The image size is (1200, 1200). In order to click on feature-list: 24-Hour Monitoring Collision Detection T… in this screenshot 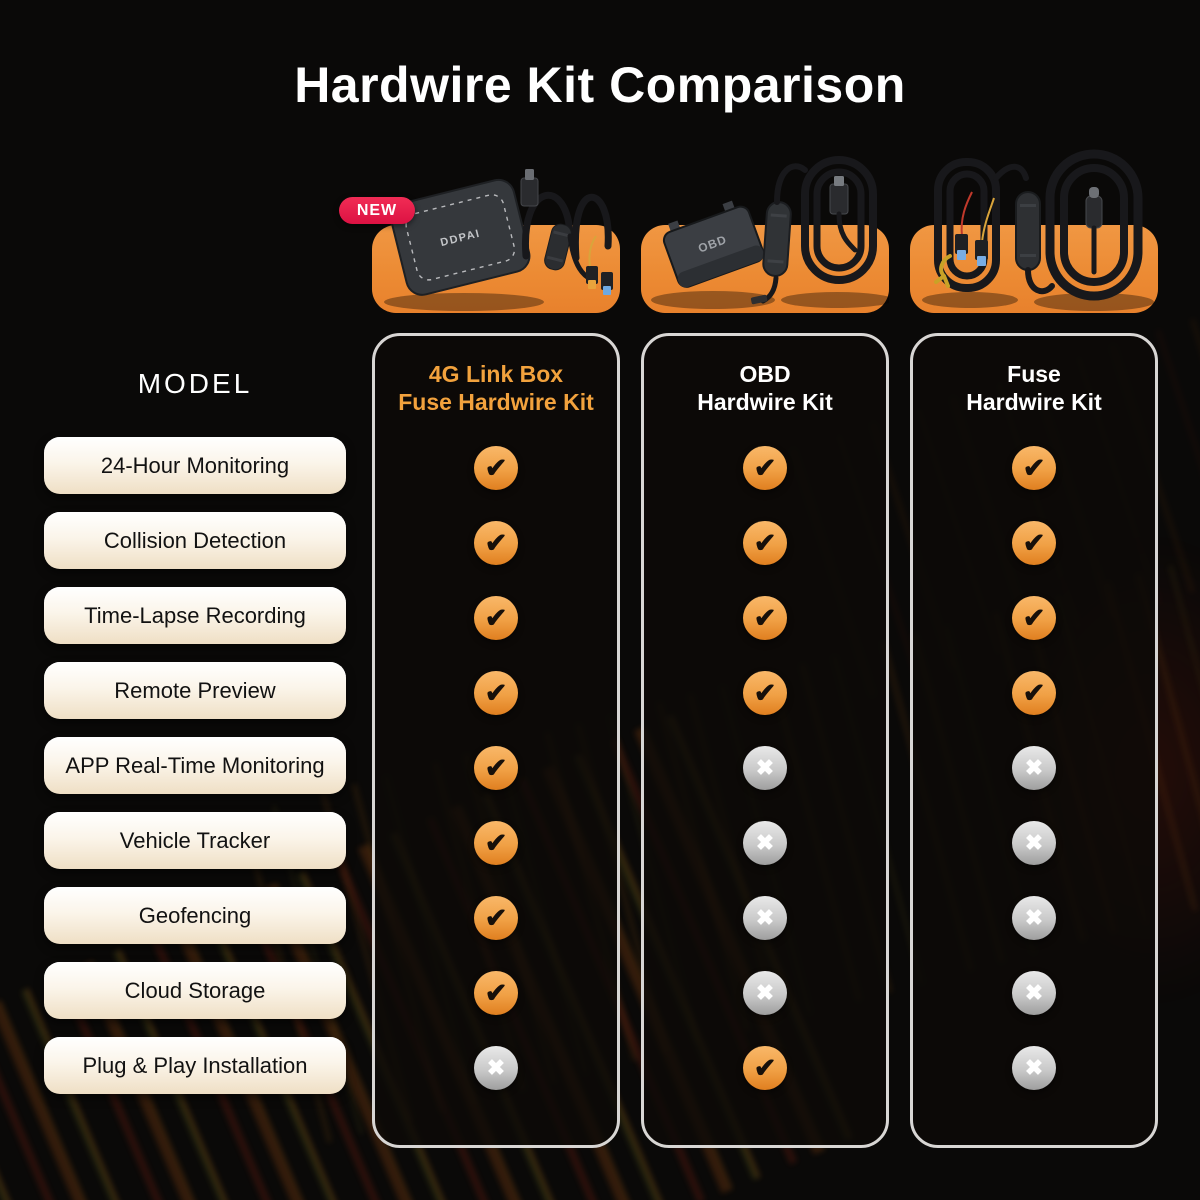, I will do `click(195, 765)`.